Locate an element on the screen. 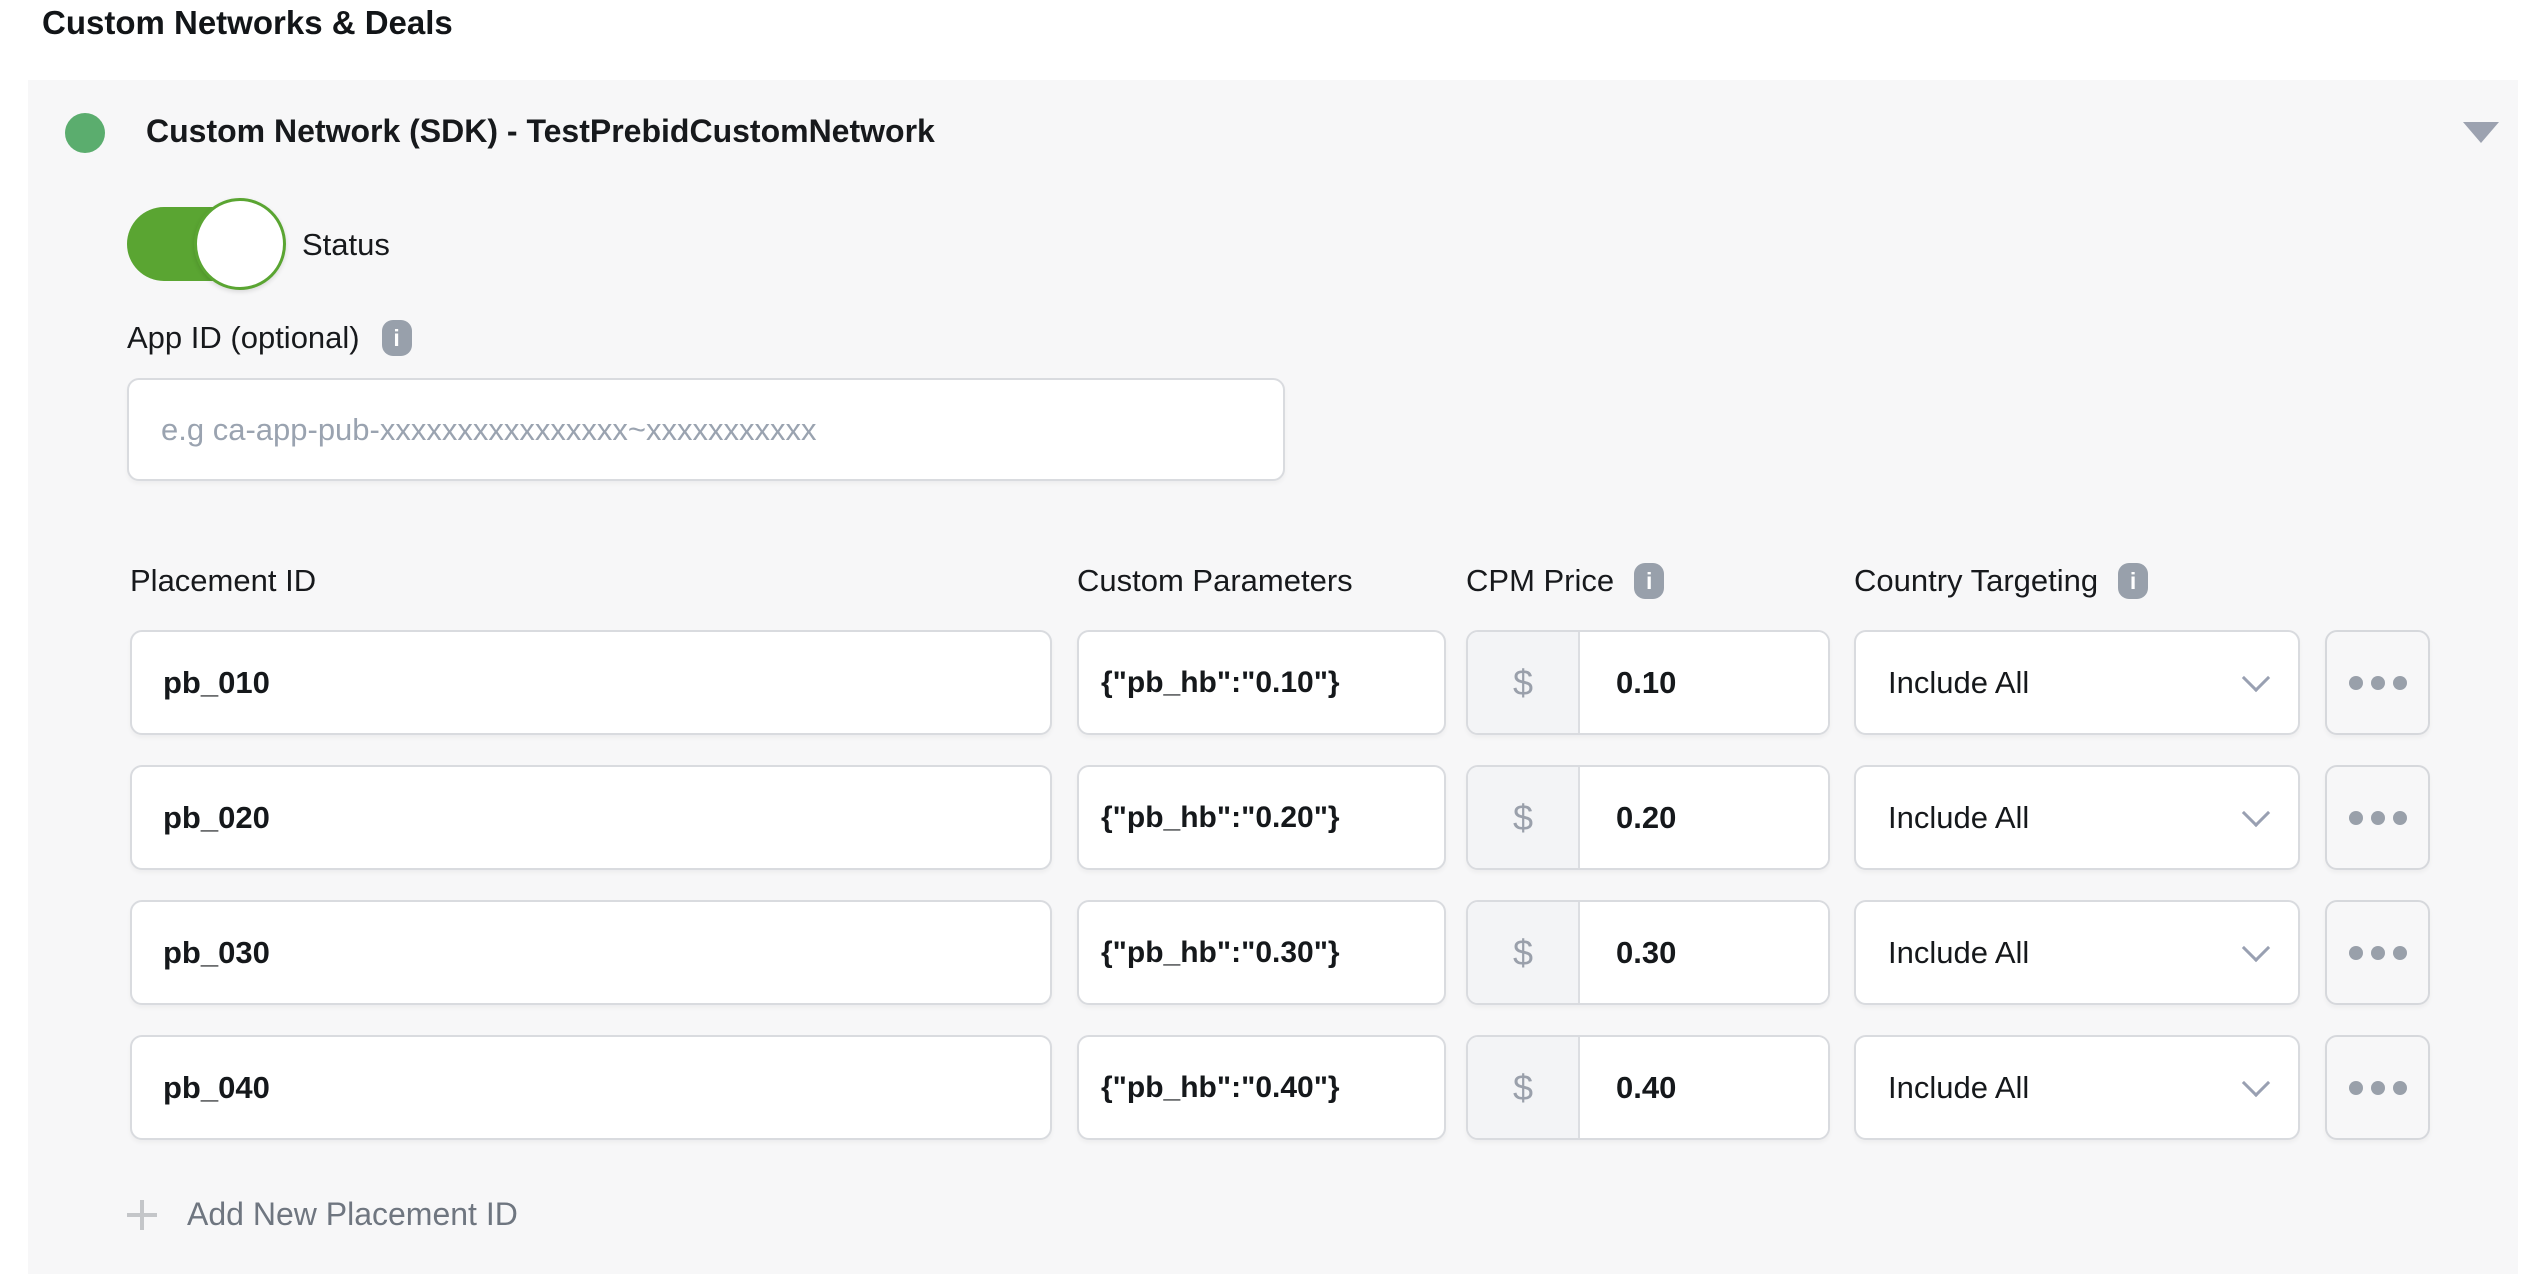  toggle-knob is located at coordinates (240, 244).